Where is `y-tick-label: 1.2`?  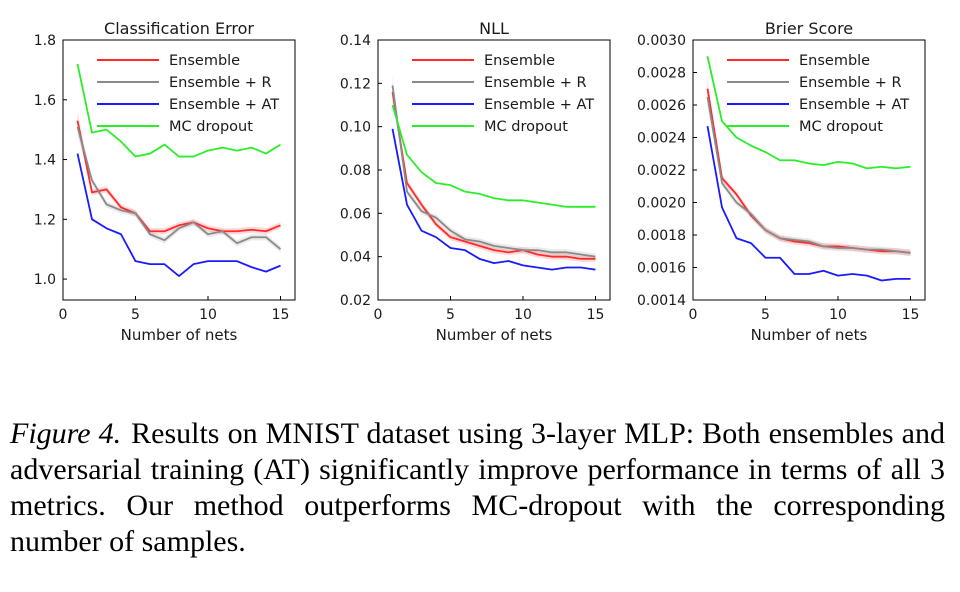
y-tick-label: 1.2 is located at coordinates (45, 220).